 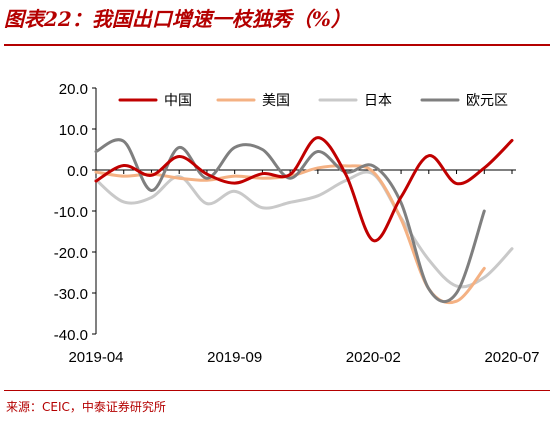 I want to click on x-tick-label: 2020-02, so click(x=373, y=357).